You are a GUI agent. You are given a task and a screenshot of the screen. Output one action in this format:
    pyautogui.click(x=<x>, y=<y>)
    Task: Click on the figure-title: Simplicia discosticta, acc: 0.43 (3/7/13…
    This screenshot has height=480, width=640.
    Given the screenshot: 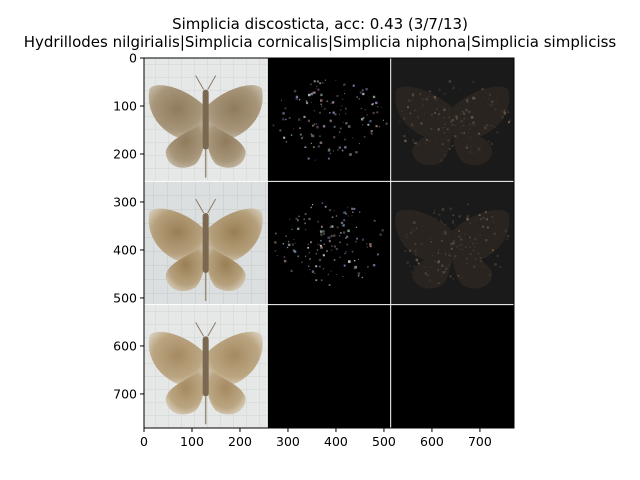 What is the action you would take?
    pyautogui.click(x=320, y=24)
    